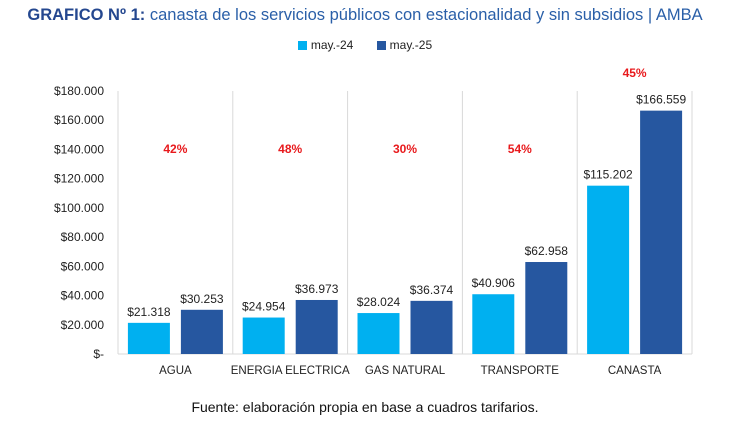 The width and height of the screenshot is (730, 425). What do you see at coordinates (405, 371) in the screenshot?
I see `x-tick-label: GAS NATURAL` at bounding box center [405, 371].